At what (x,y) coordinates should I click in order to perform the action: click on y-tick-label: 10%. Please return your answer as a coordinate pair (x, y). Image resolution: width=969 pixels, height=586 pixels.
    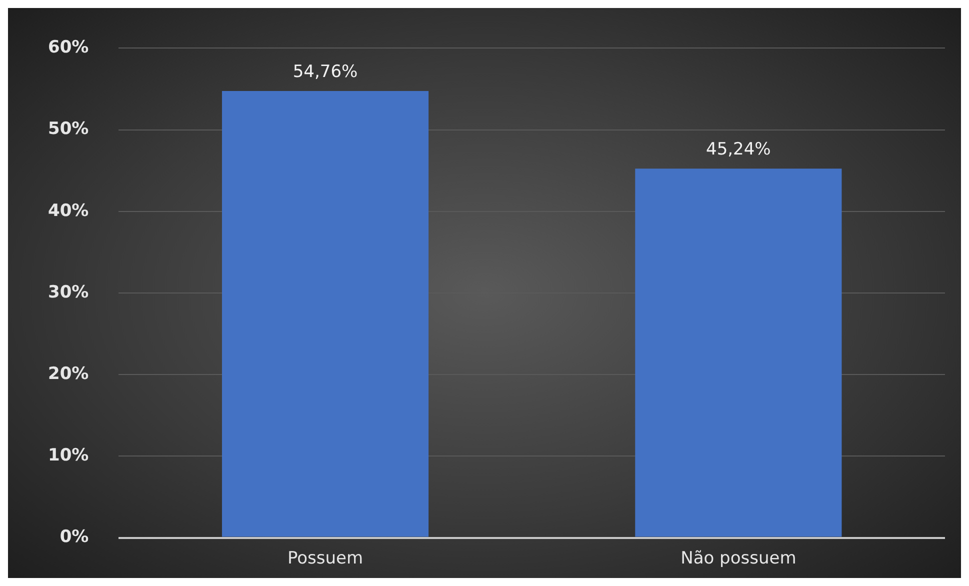
    Looking at the image, I should click on (68, 456).